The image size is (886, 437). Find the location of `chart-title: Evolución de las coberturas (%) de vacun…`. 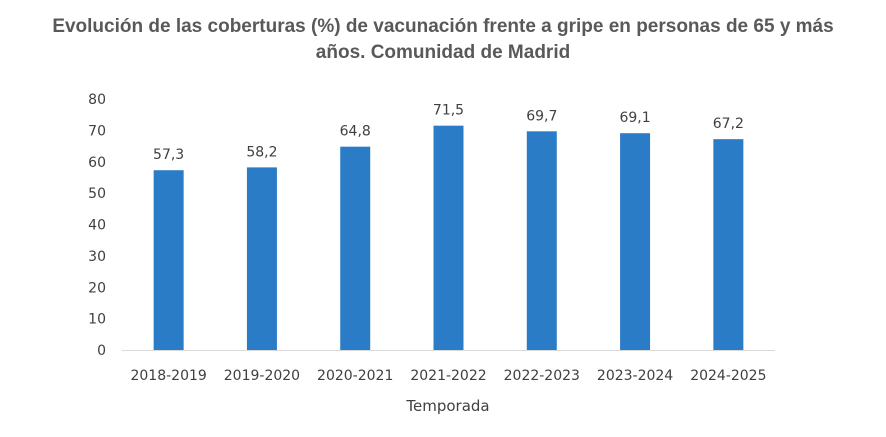

chart-title: Evolución de las coberturas (%) de vacun… is located at coordinates (443, 40).